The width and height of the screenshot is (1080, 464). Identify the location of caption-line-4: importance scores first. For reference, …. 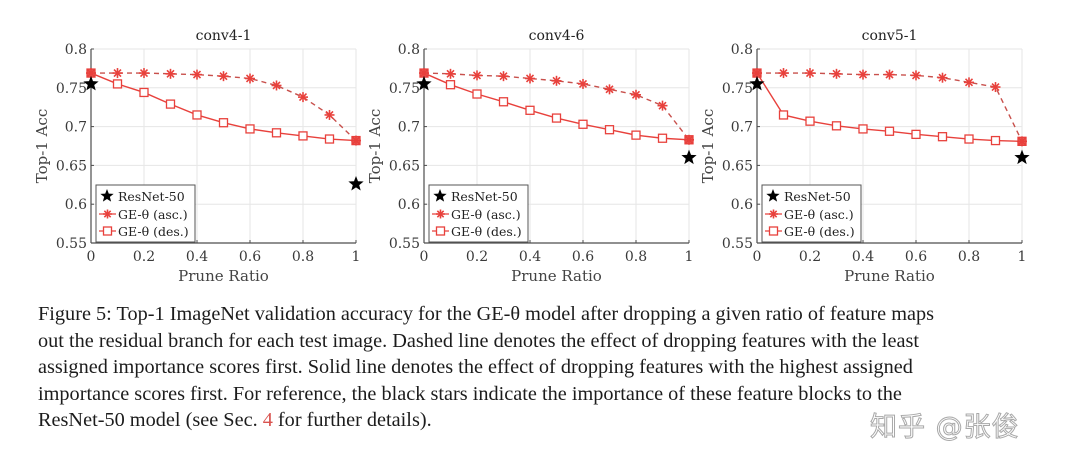
(470, 393).